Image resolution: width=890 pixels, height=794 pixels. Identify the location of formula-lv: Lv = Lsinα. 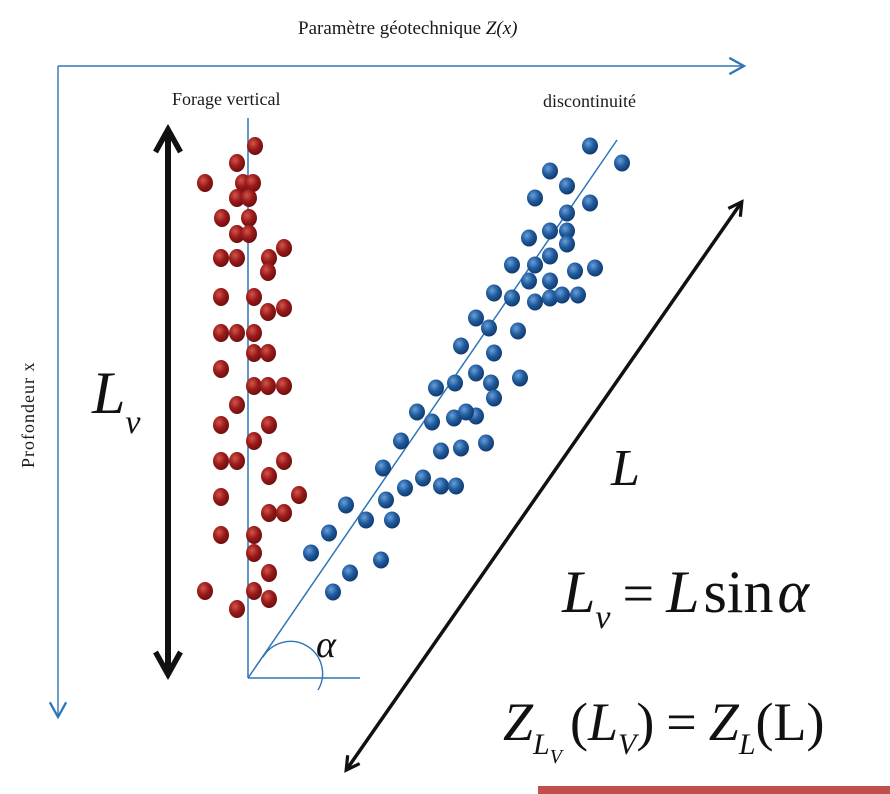
(685, 597).